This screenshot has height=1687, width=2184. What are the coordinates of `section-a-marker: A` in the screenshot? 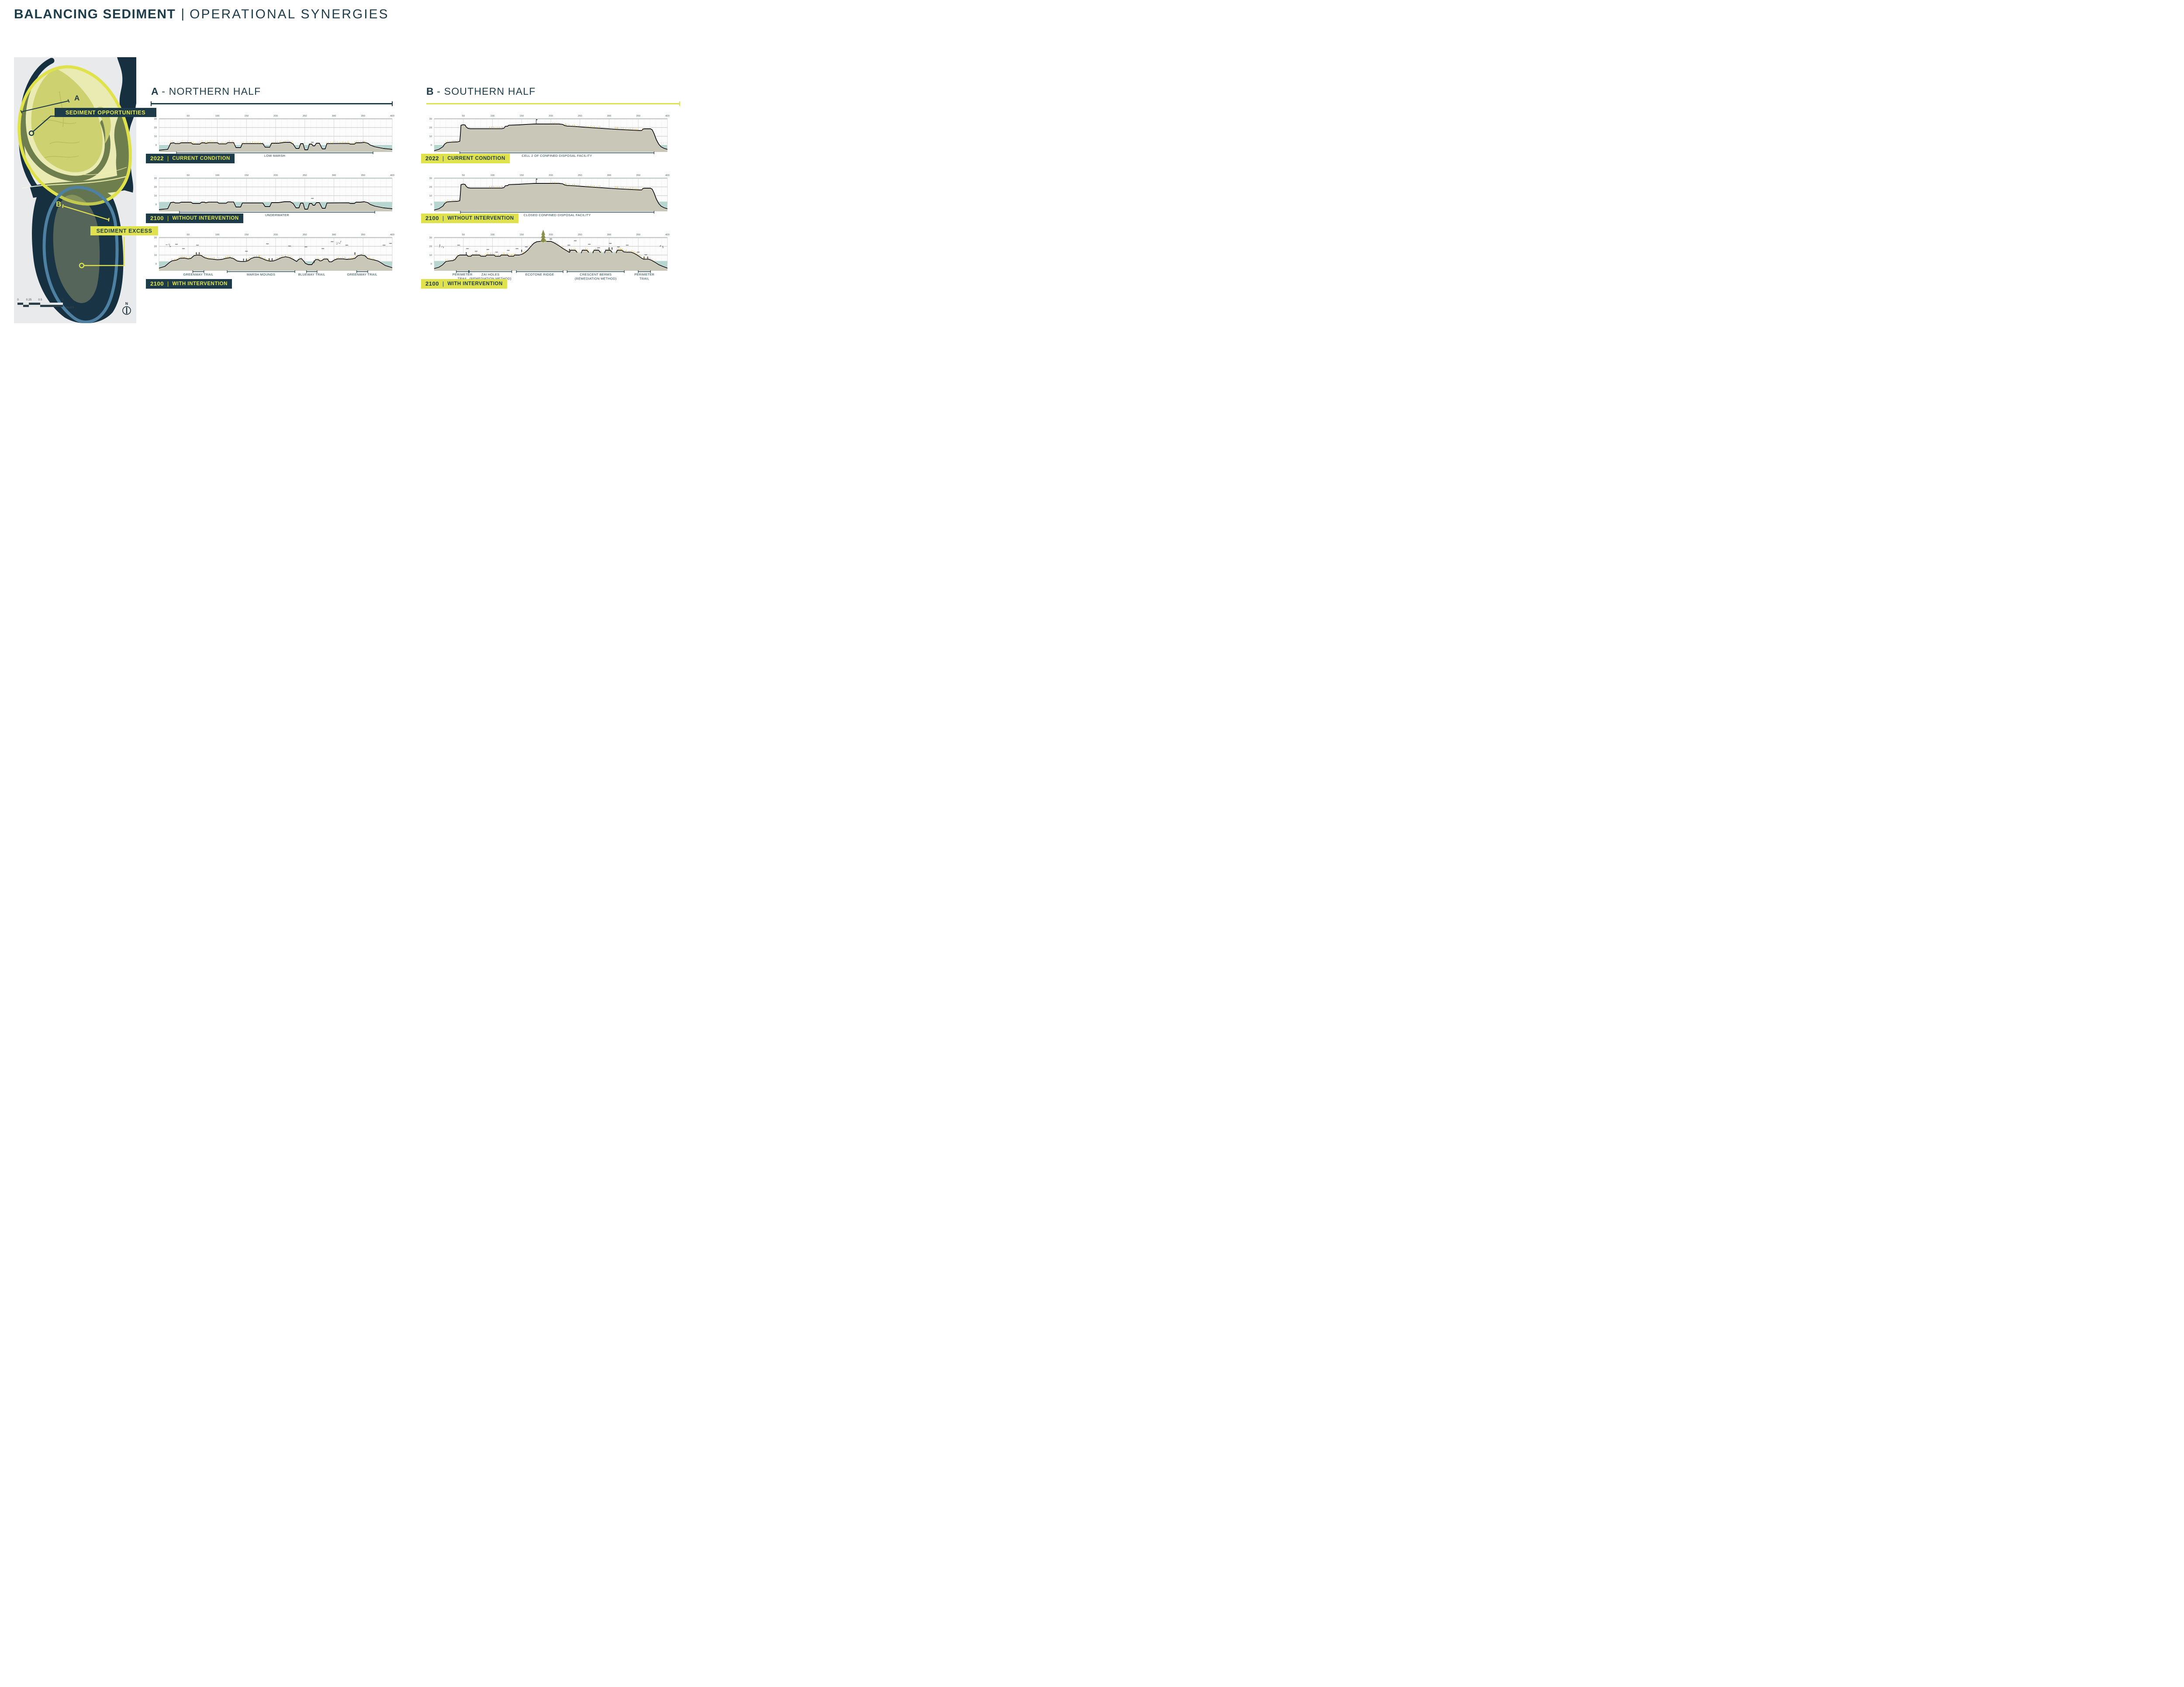 It's located at (77, 98).